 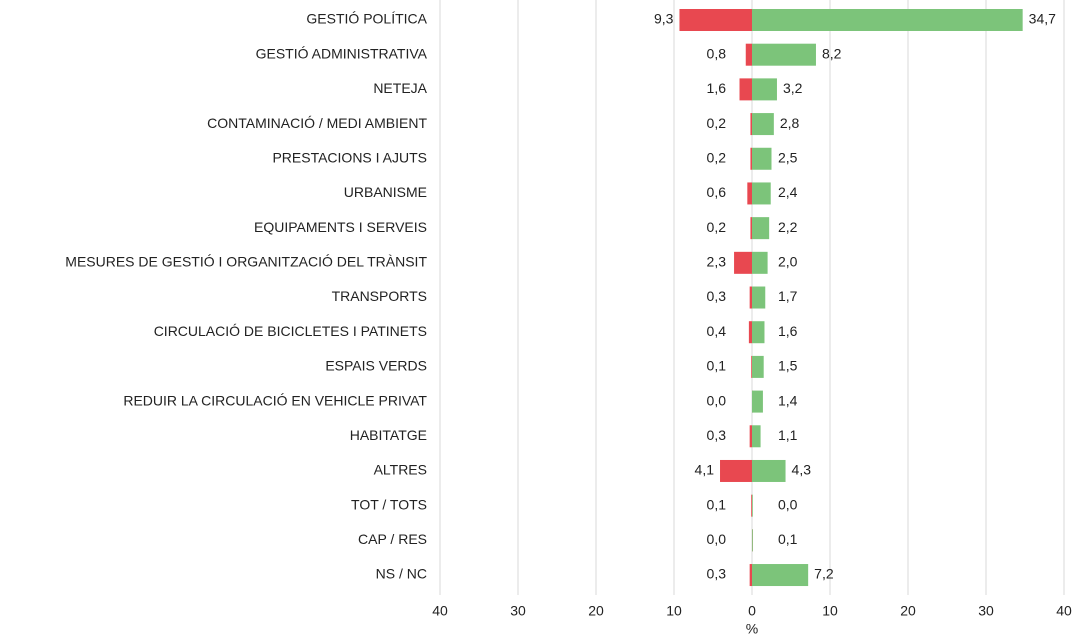 What do you see at coordinates (400, 470) in the screenshot?
I see `category-label: ALTRES` at bounding box center [400, 470].